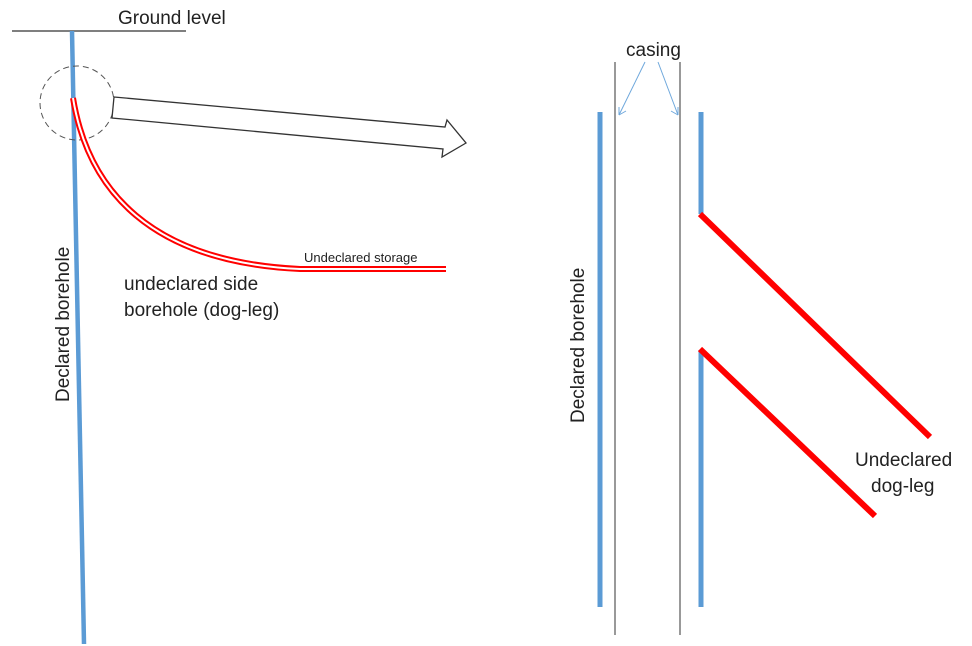  I want to click on casing-pointer-right-head, so click(674, 111).